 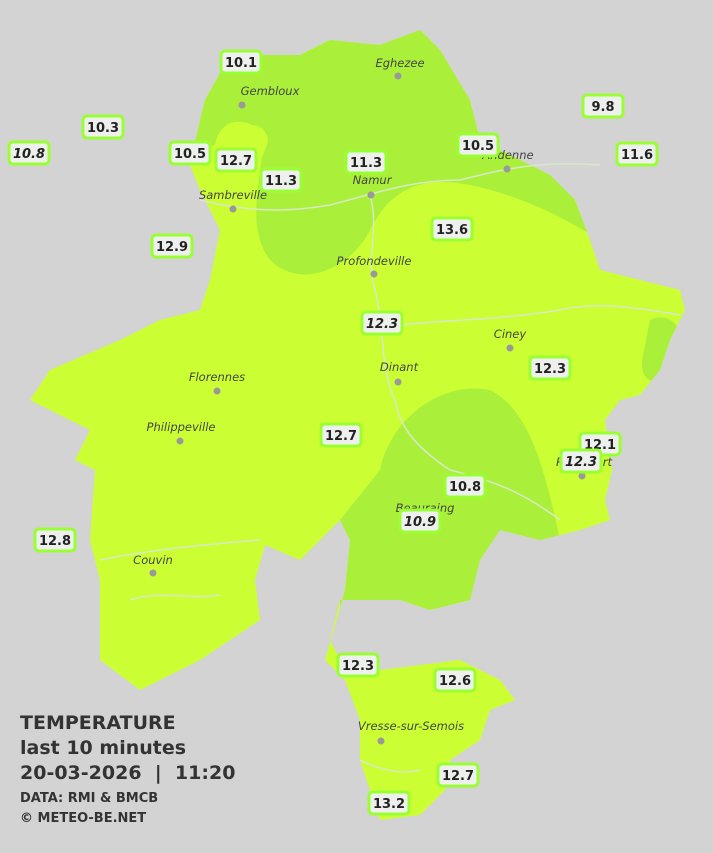 What do you see at coordinates (373, 180) in the screenshot?
I see `city-label: Namur` at bounding box center [373, 180].